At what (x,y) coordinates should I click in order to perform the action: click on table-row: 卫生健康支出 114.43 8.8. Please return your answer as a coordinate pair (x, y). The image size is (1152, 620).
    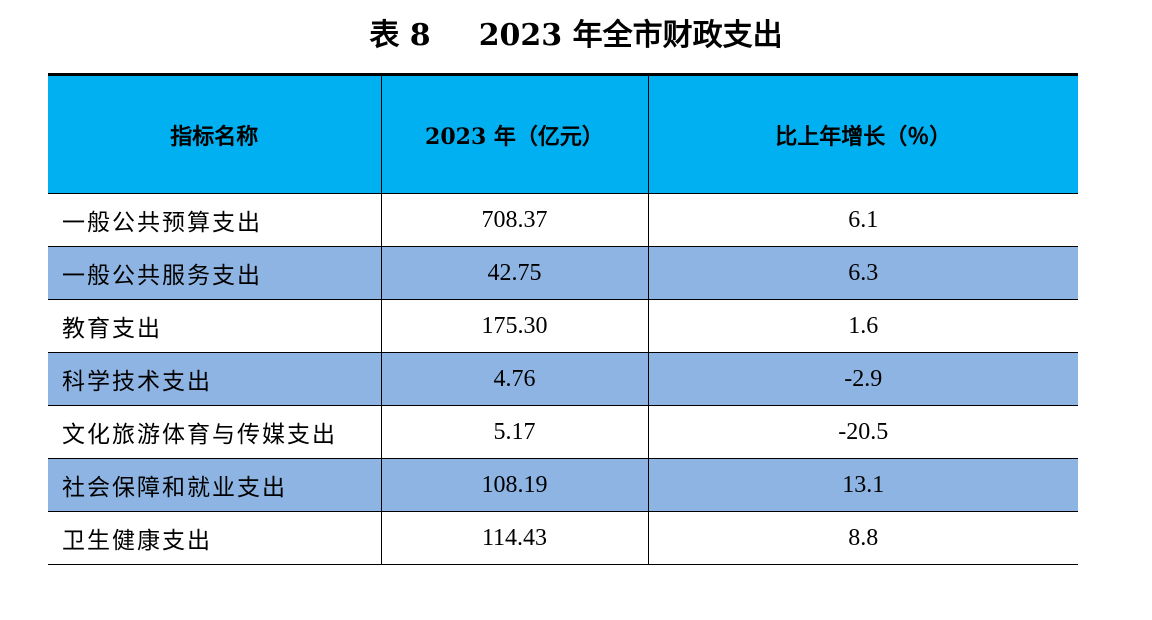
    Looking at the image, I should click on (563, 538).